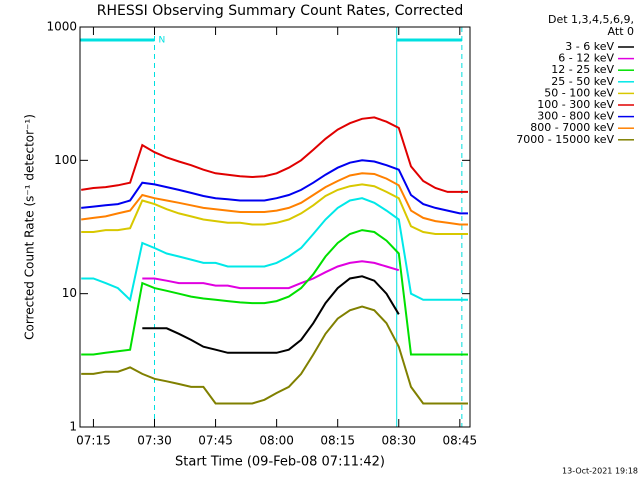 The image size is (640, 480). Describe the element at coordinates (93, 441) in the screenshot. I see `x-tick-label: 07:15` at that location.